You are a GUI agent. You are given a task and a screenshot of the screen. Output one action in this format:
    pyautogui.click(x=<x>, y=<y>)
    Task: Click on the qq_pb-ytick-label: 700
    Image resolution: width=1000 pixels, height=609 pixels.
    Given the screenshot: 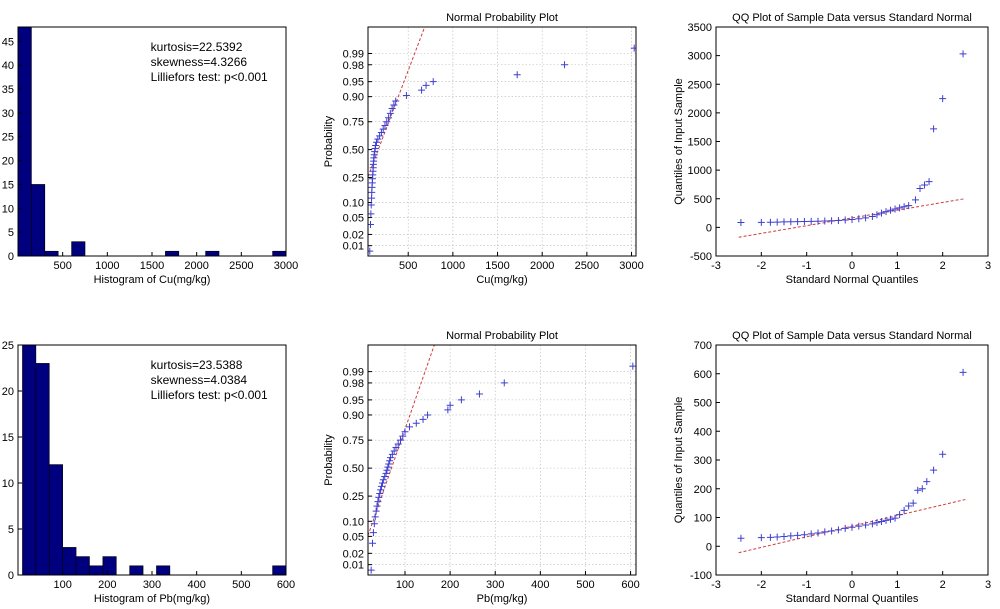 What is the action you would take?
    pyautogui.click(x=703, y=346)
    